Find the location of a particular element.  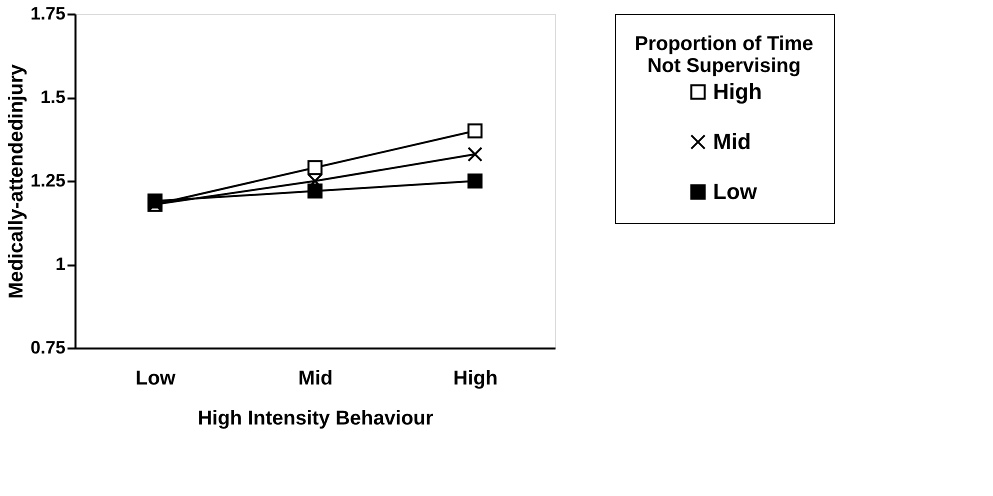

legend-label: Low is located at coordinates (735, 191).